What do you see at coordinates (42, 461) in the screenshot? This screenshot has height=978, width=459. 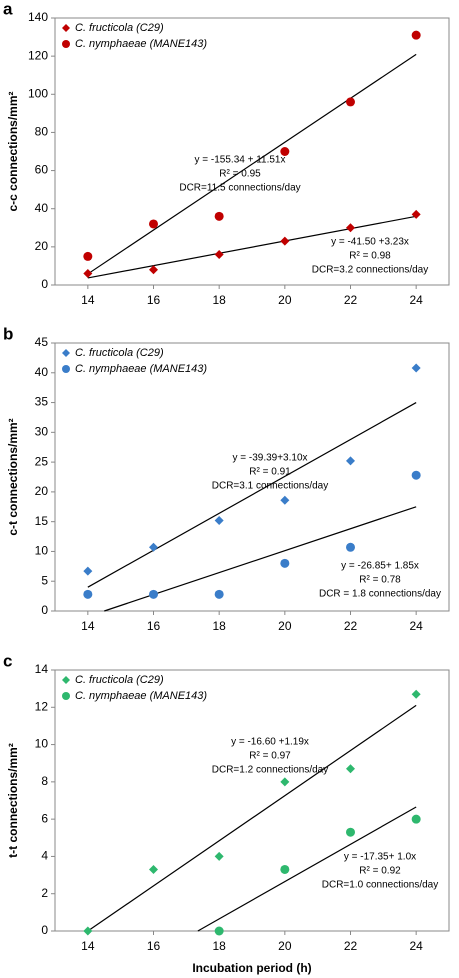 I see `y-tick-label: 25` at bounding box center [42, 461].